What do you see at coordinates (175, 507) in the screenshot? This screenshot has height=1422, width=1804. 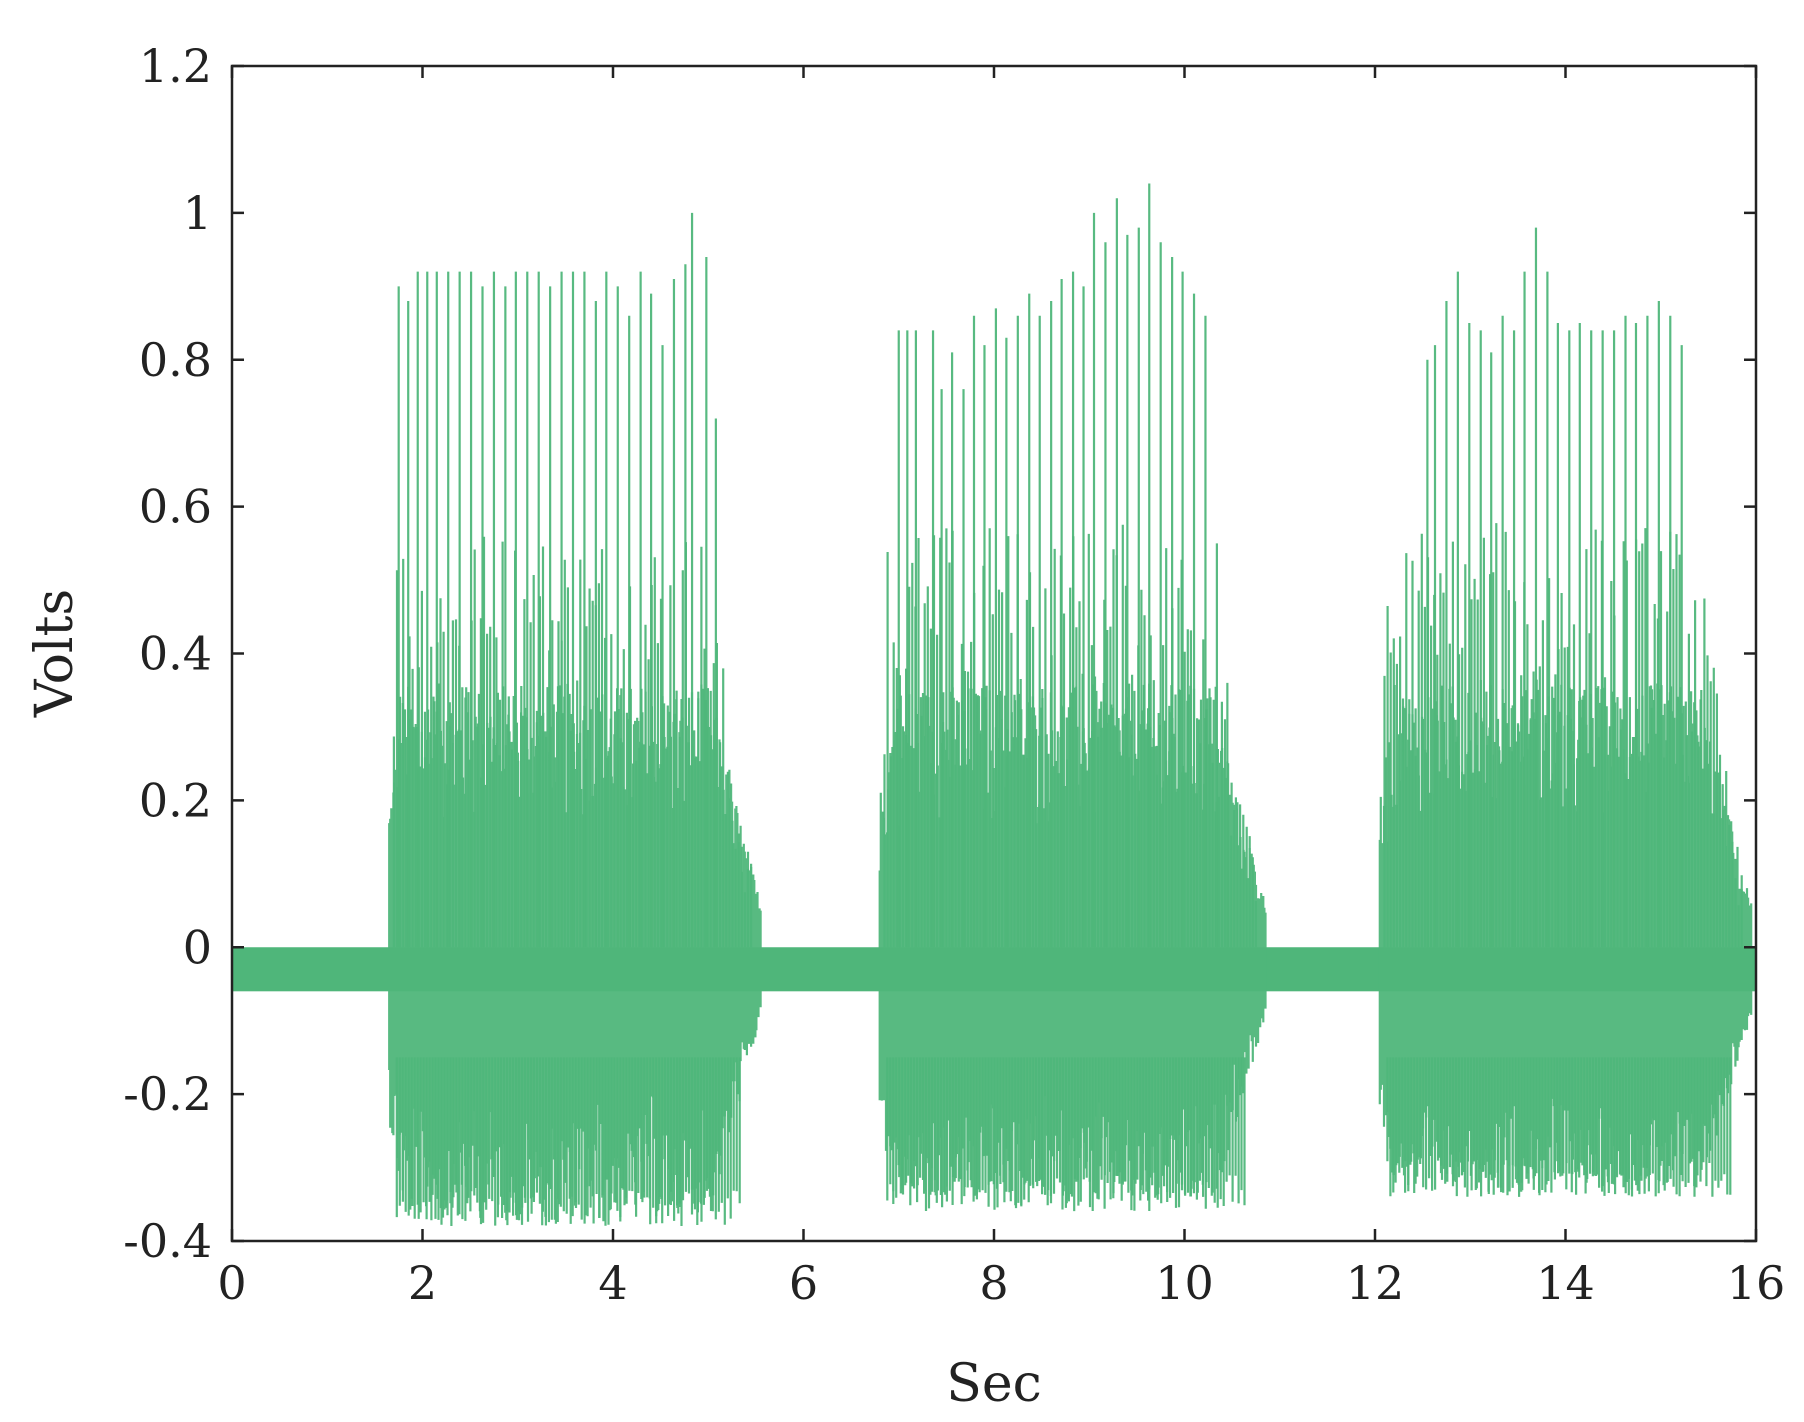 I see `y-tick-label: 0.6` at bounding box center [175, 507].